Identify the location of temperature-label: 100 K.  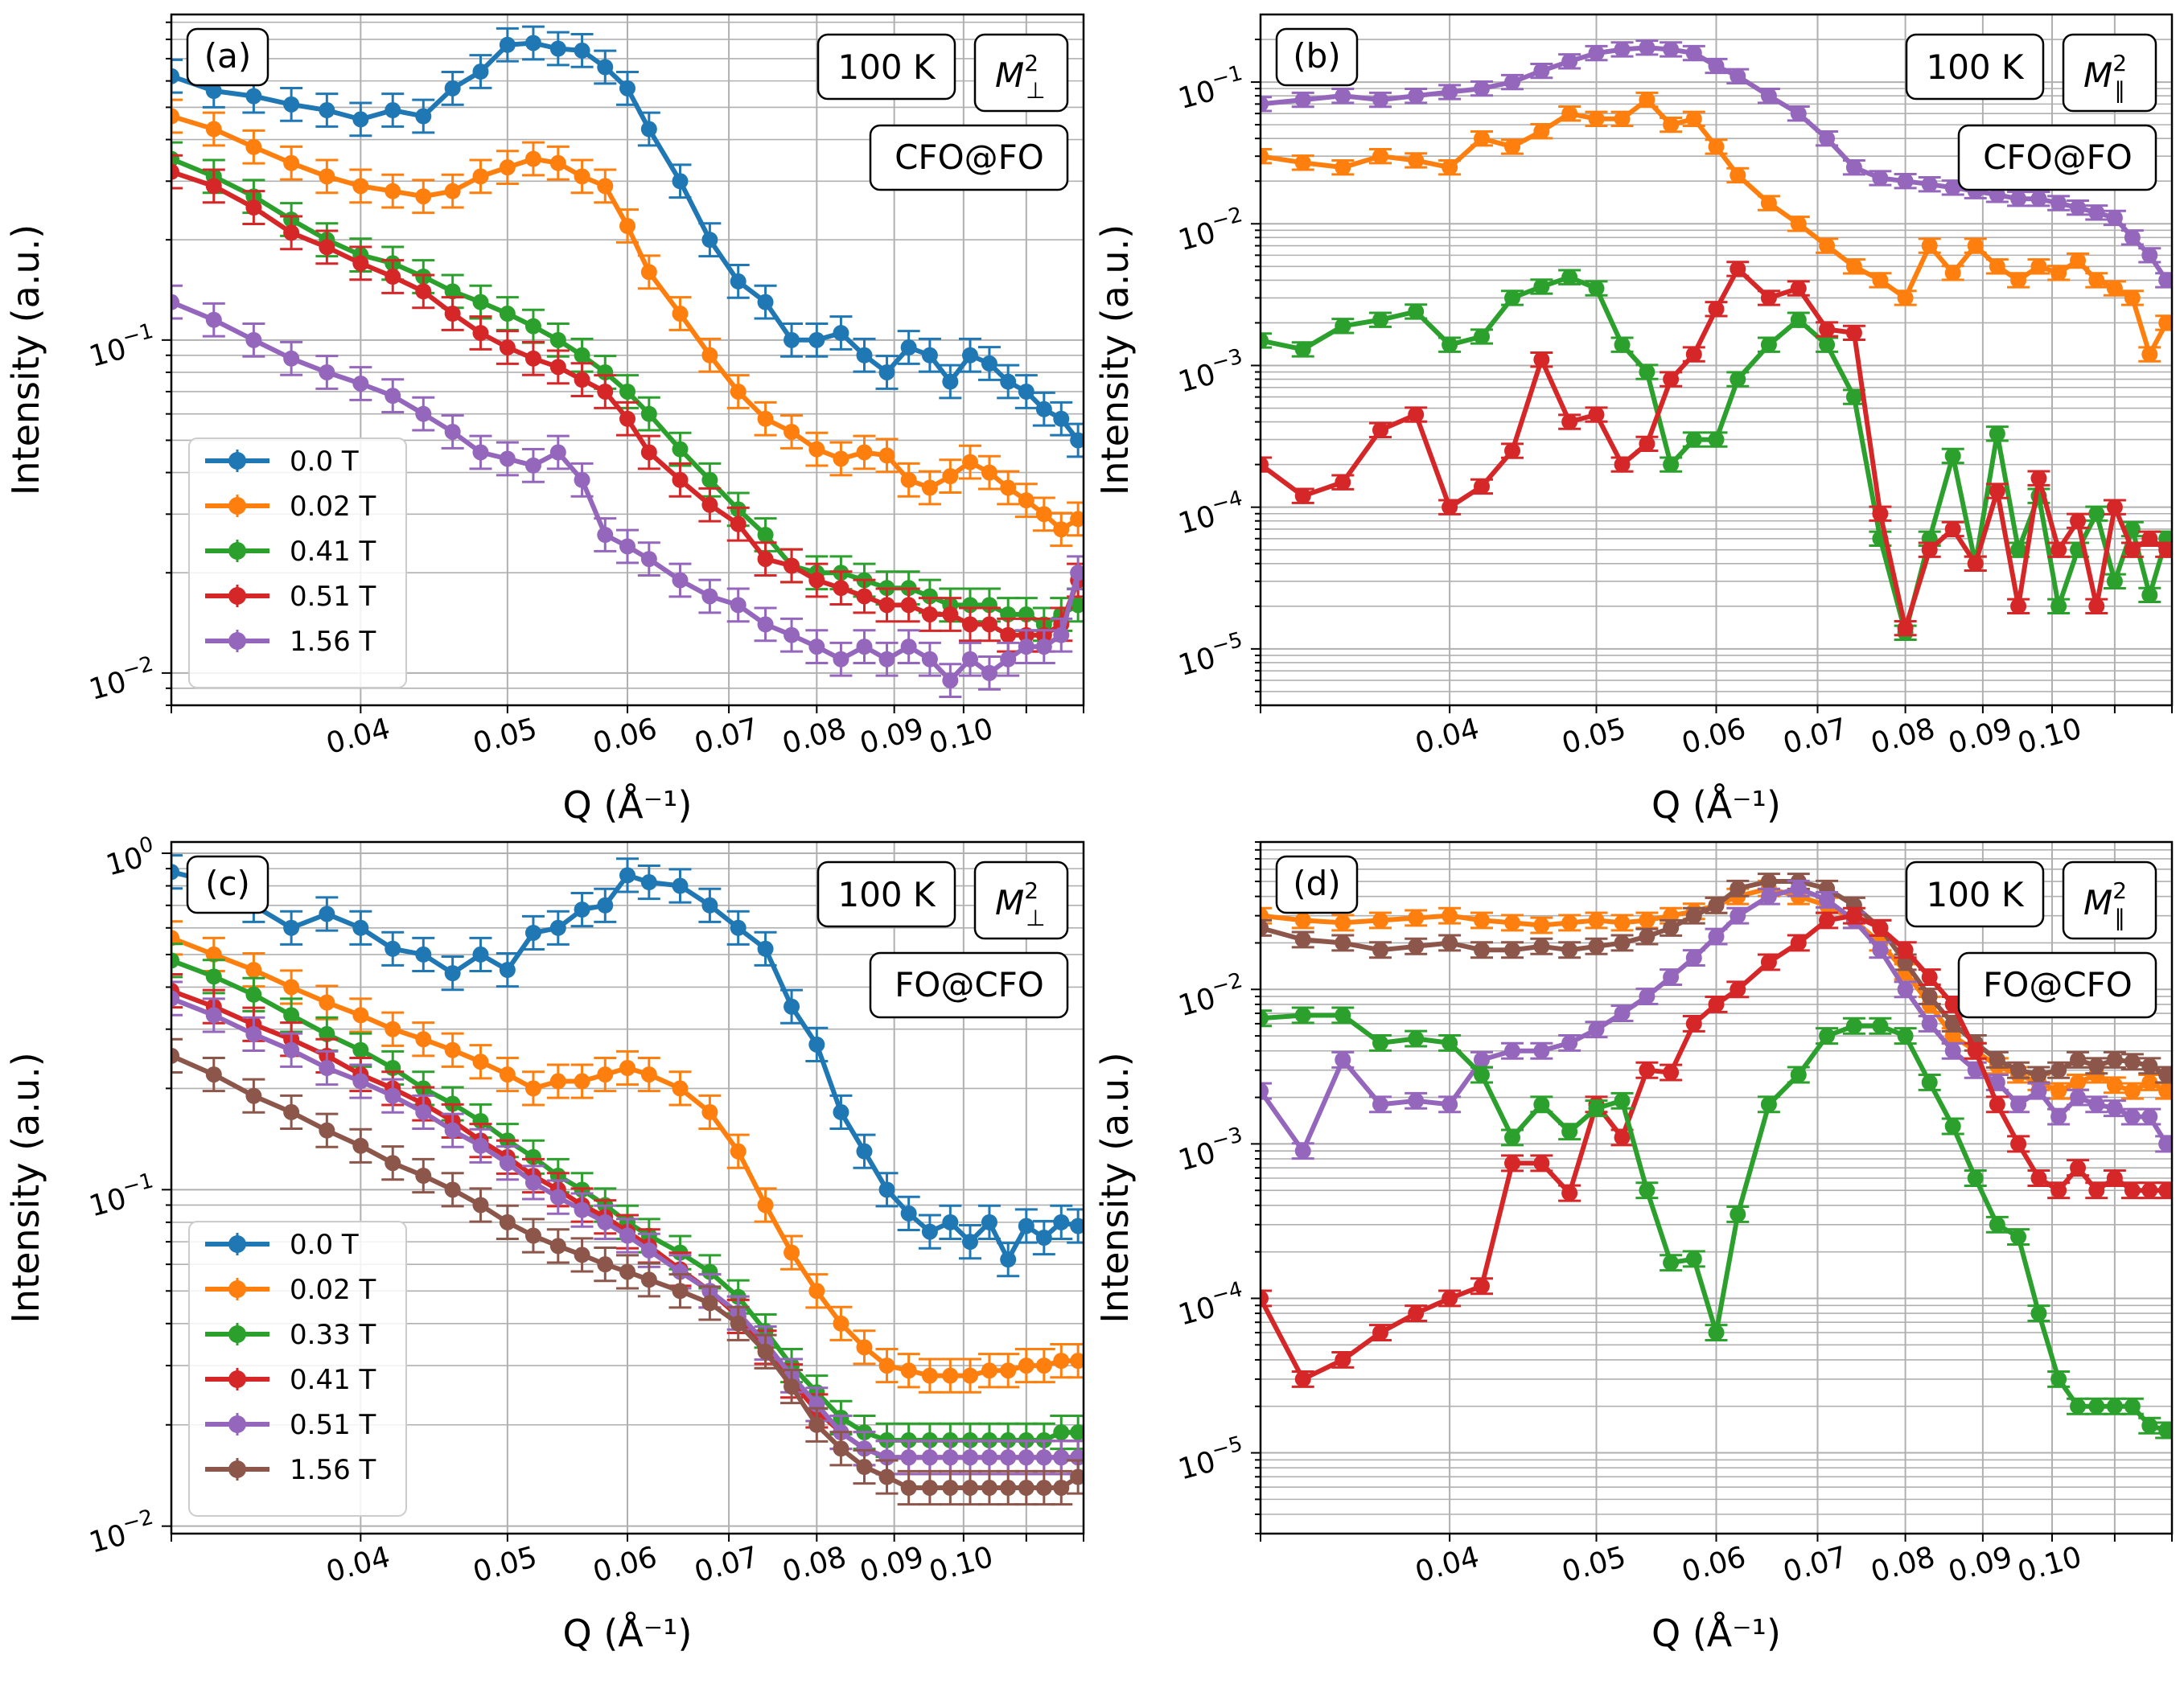
(1975, 67).